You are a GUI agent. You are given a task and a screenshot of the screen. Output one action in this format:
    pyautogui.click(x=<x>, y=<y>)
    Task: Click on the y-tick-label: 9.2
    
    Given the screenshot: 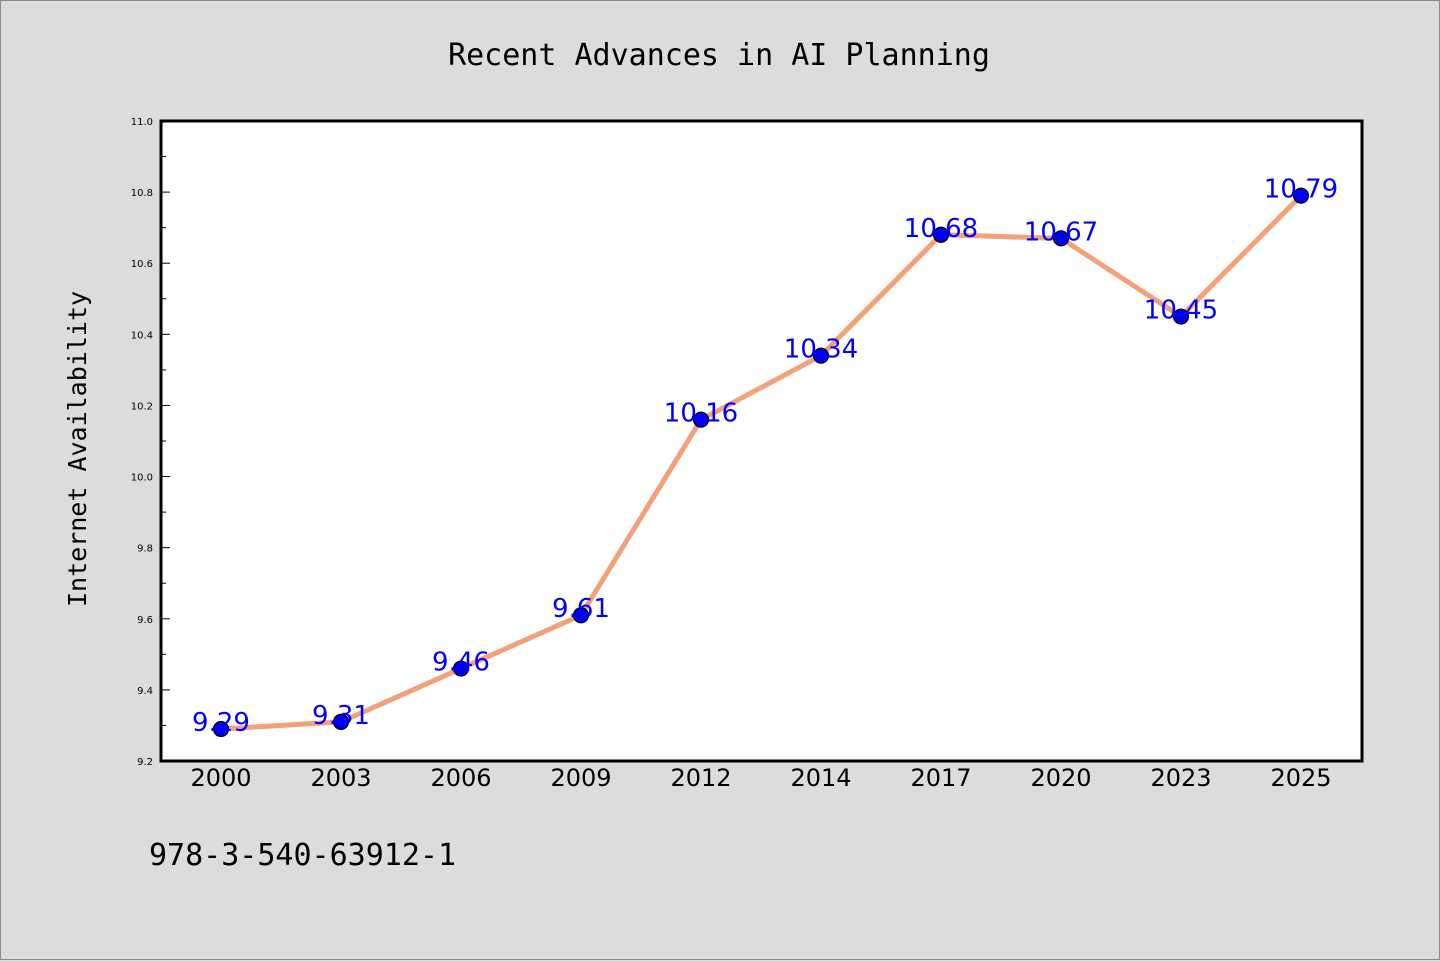 What is the action you would take?
    pyautogui.click(x=145, y=762)
    